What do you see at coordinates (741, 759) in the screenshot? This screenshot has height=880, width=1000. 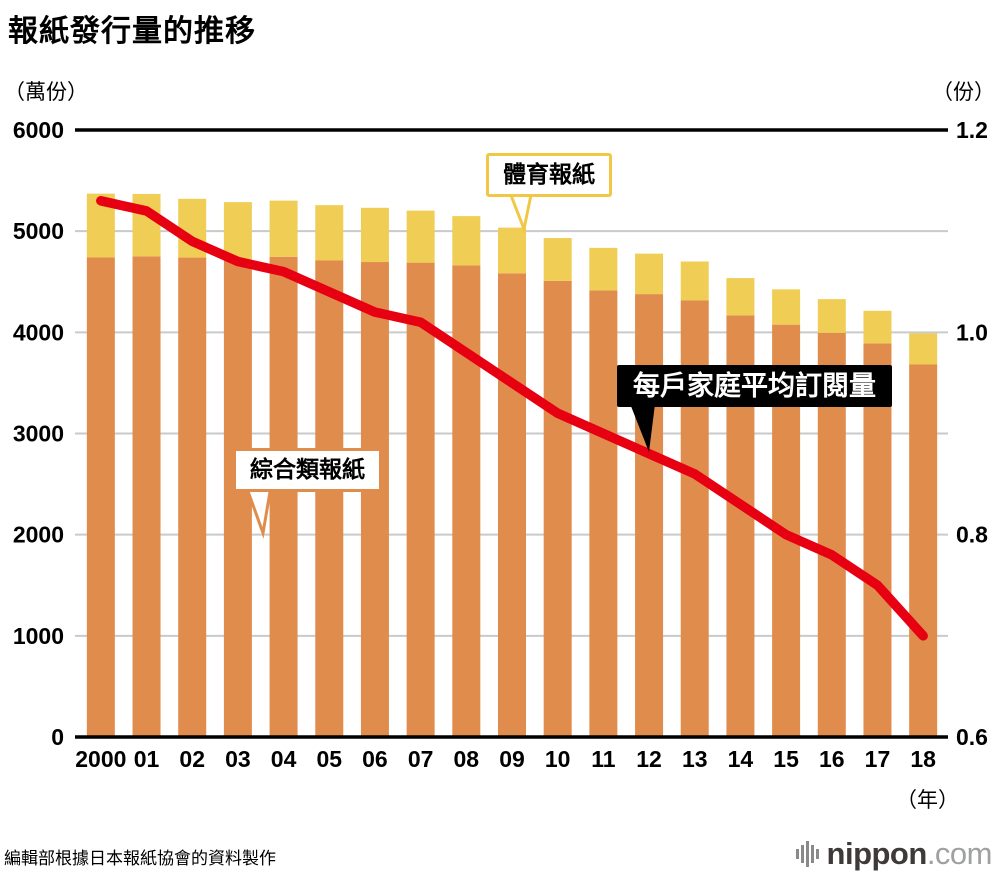 I see `x-axis-tick-label: 14` at bounding box center [741, 759].